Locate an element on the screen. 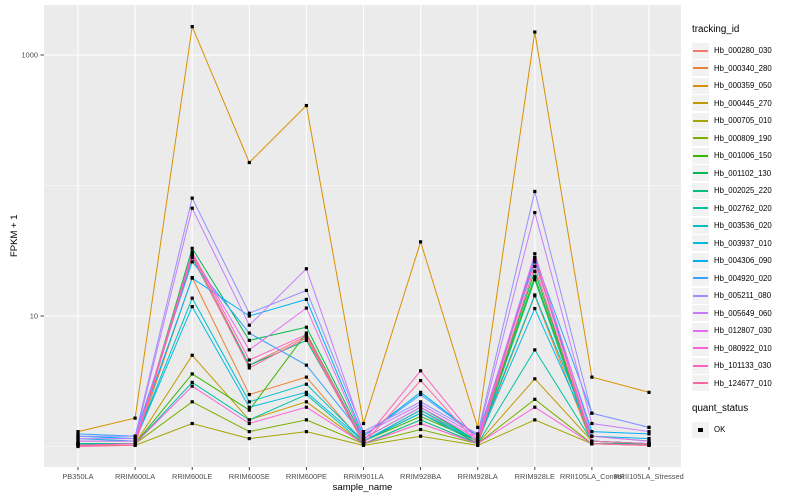  legend-item-label: Hb_000705_010 is located at coordinates (743, 121).